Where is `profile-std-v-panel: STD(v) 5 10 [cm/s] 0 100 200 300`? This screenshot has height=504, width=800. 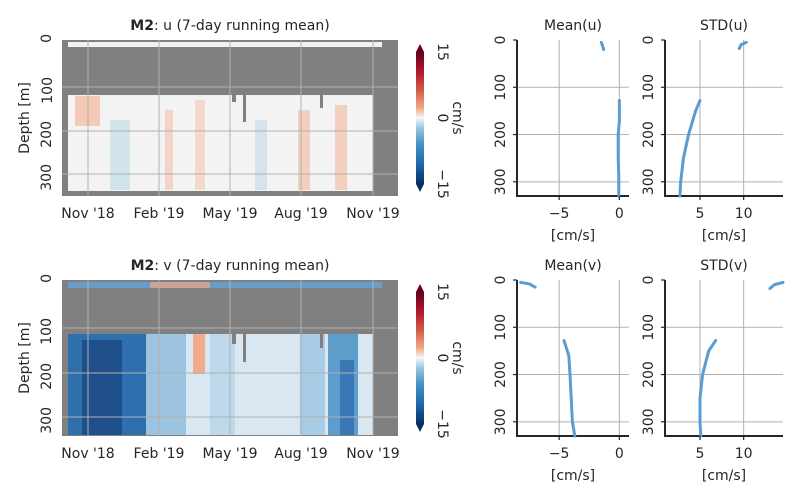
profile-std-v-panel: STD(v) 5 10 [cm/s] 0 100 200 300 is located at coordinates (713, 371).